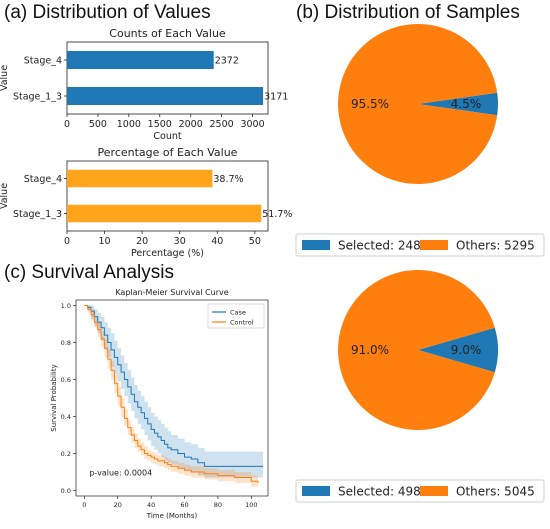  I want to click on pie-pct-label: 95.5%, so click(370, 104).